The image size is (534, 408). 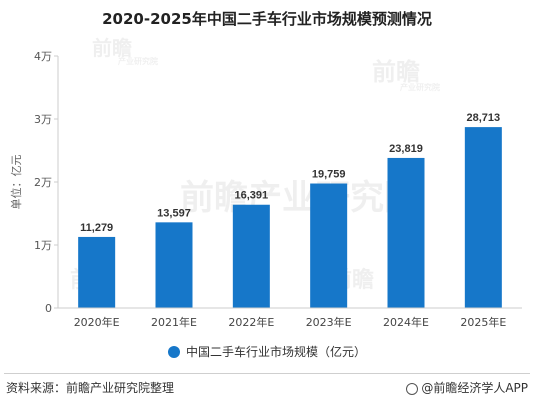 What do you see at coordinates (267, 373) in the screenshot?
I see `footer-divider` at bounding box center [267, 373].